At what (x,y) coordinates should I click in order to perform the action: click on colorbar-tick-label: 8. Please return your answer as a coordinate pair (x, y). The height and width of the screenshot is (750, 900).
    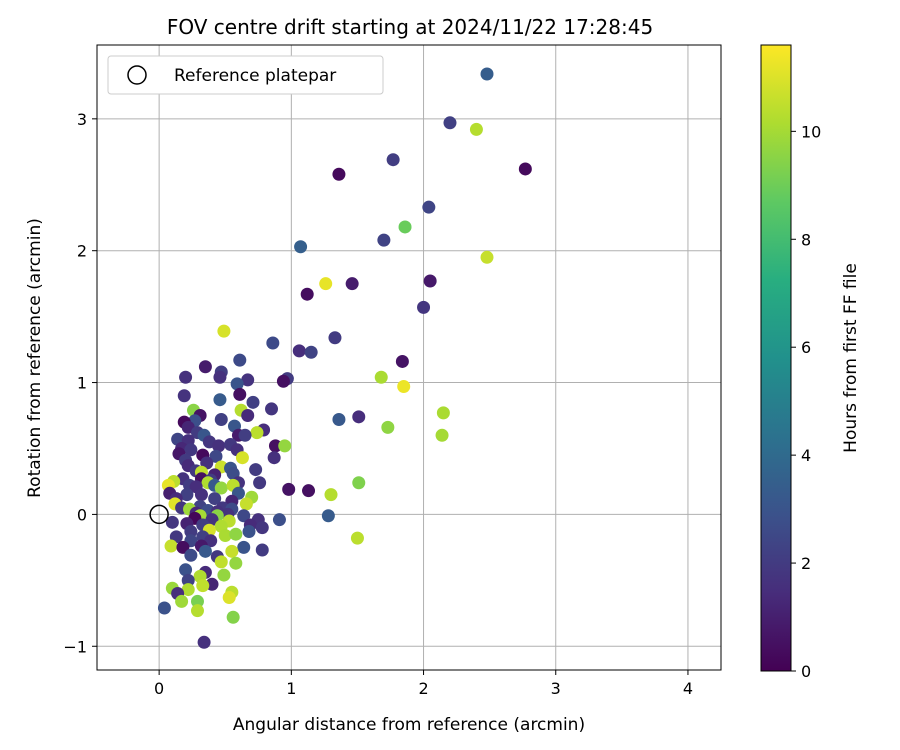
    Looking at the image, I should click on (806, 239).